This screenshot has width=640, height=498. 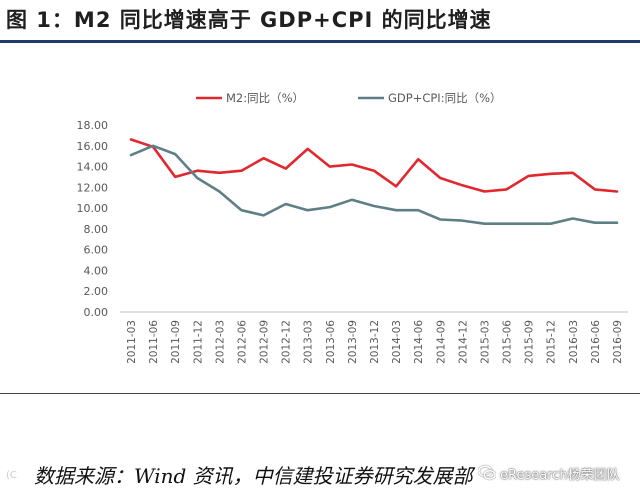 I want to click on x-tick-label: 2015-12, so click(x=552, y=342).